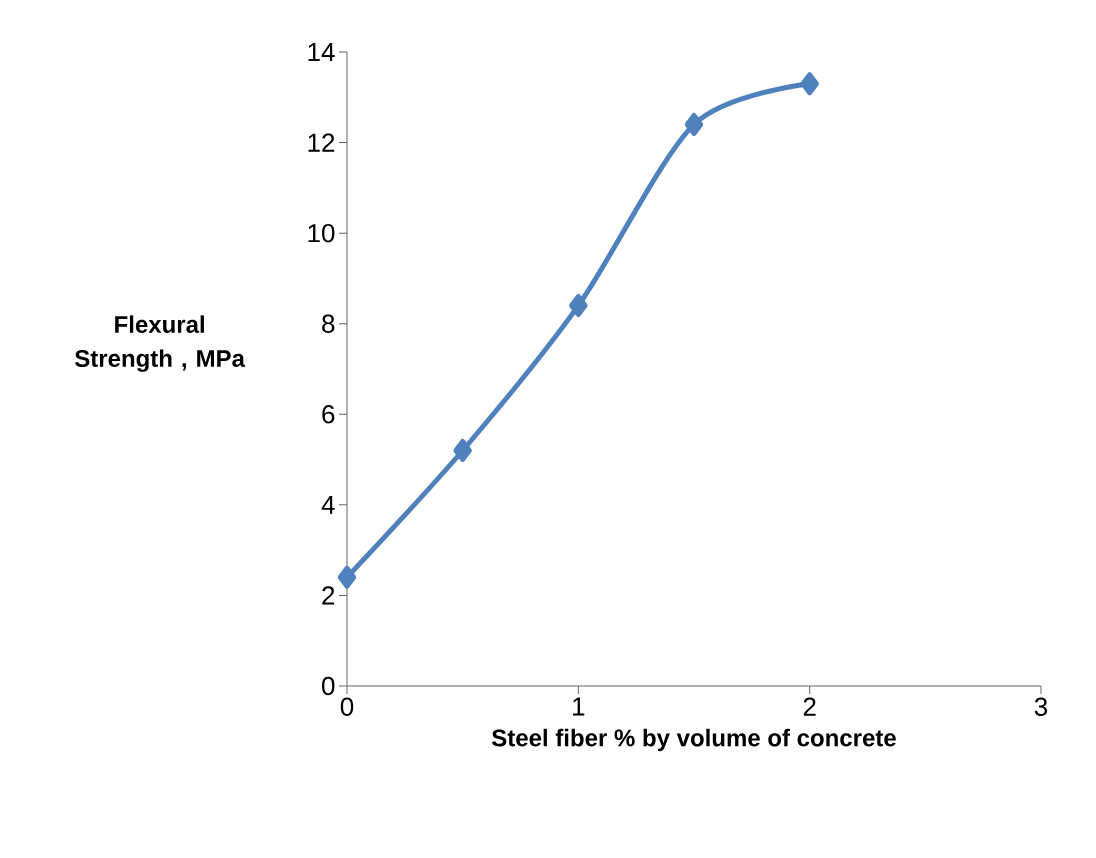 Image resolution: width=1096 pixels, height=858 pixels. Describe the element at coordinates (579, 706) in the screenshot. I see `x-tick-label: 1` at that location.